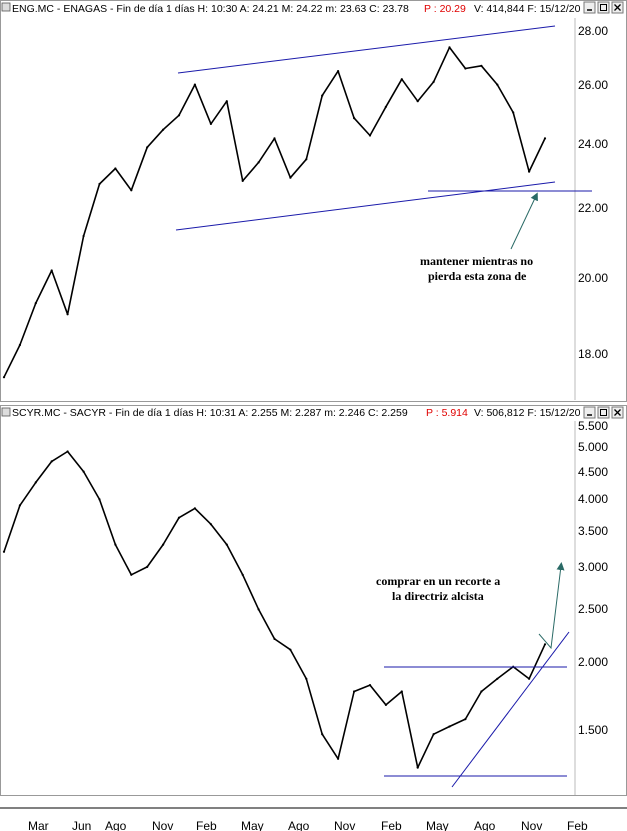  Describe the element at coordinates (527, 413) in the screenshot. I see `bottom-chart-header-tail: V: 506,812 F: 15/12/20` at that location.